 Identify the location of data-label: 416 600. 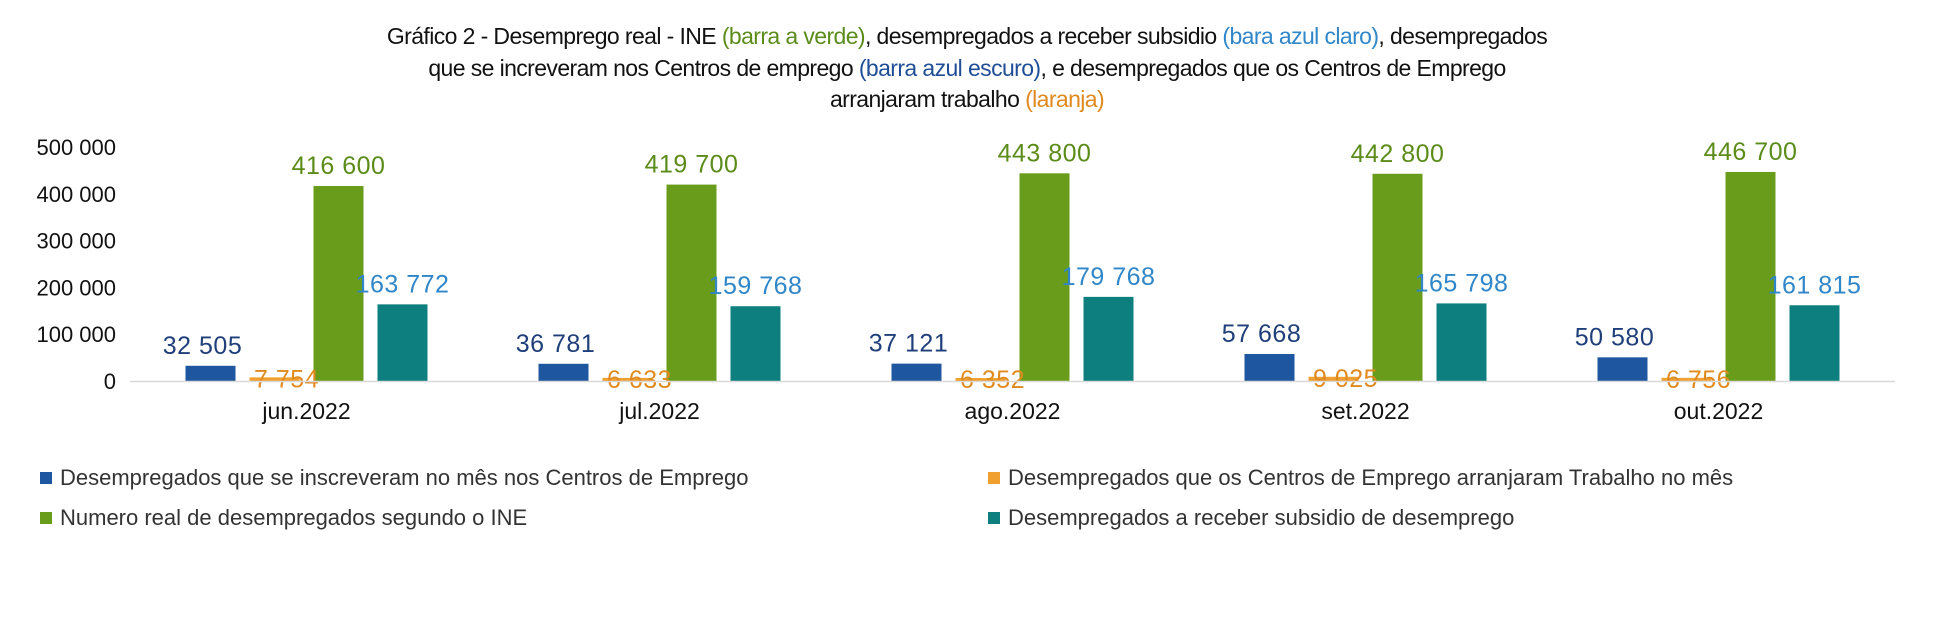
(339, 166).